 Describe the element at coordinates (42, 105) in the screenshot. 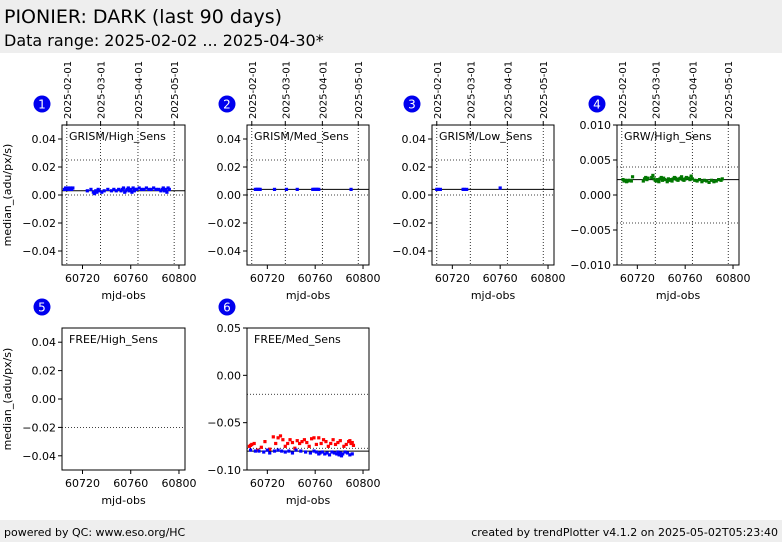

I see `panel-number: 1` at that location.